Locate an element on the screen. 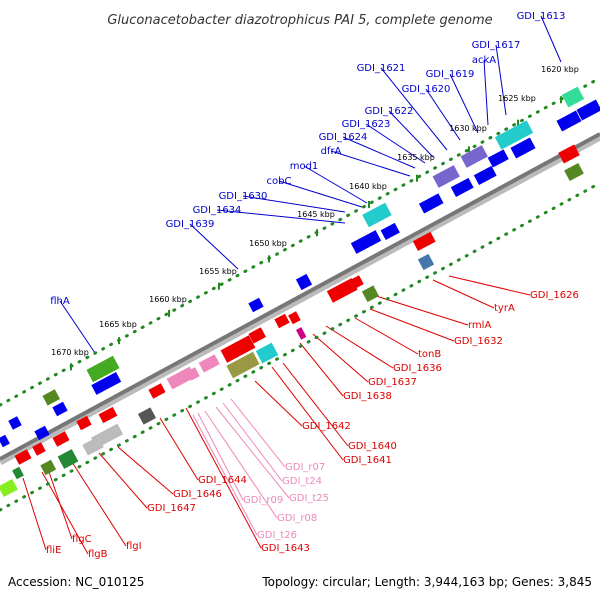  accession-text: Accession: NC_010125 is located at coordinates (76, 582).